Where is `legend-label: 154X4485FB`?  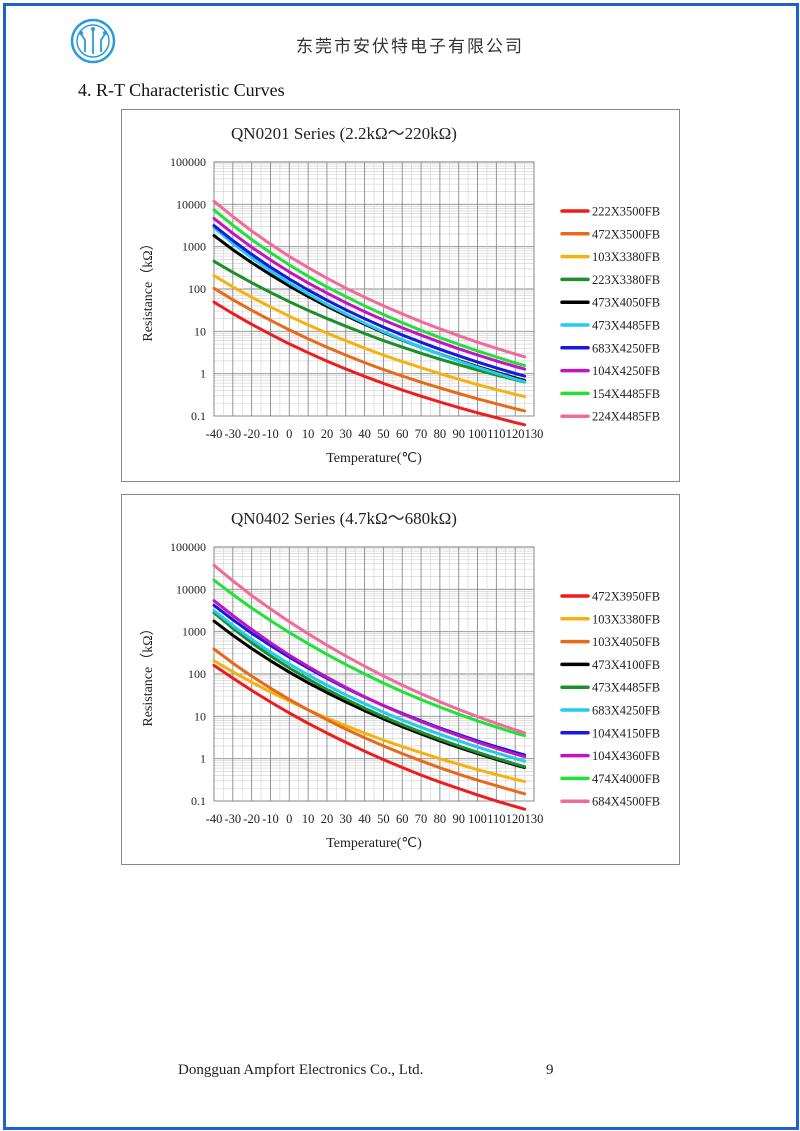 legend-label: 154X4485FB is located at coordinates (626, 394).